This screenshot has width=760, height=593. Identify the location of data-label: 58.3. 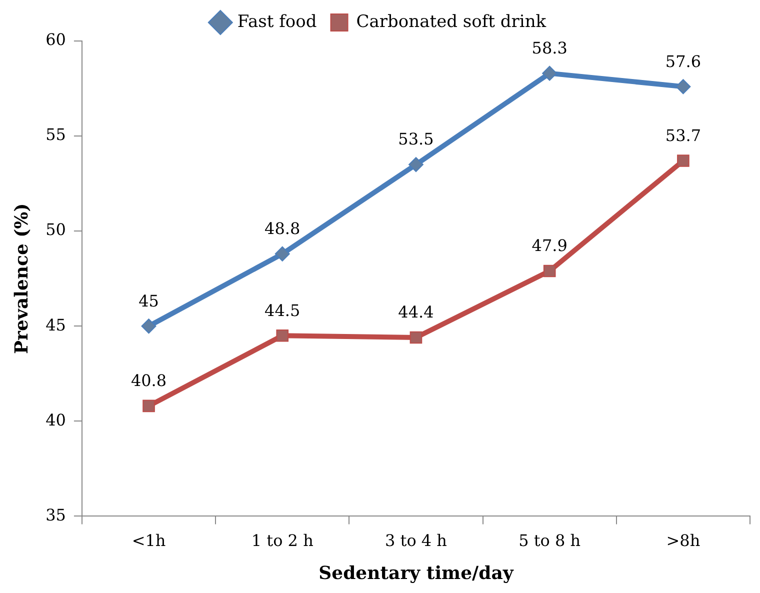
(550, 48).